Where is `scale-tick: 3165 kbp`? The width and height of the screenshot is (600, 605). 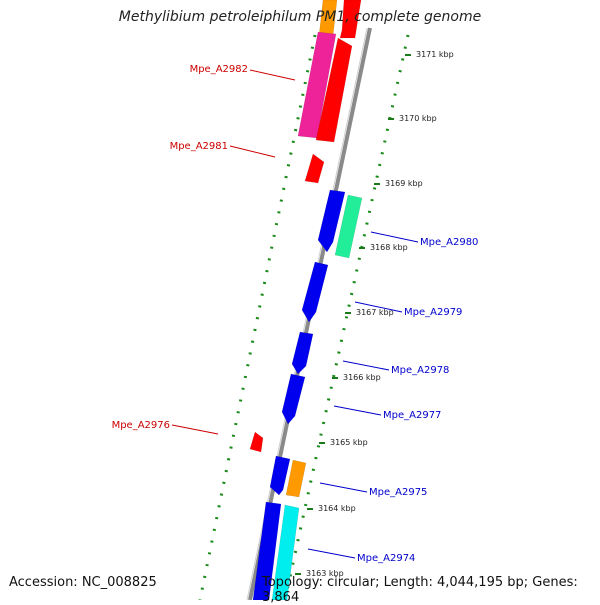 scale-tick: 3165 kbp is located at coordinates (343, 442).